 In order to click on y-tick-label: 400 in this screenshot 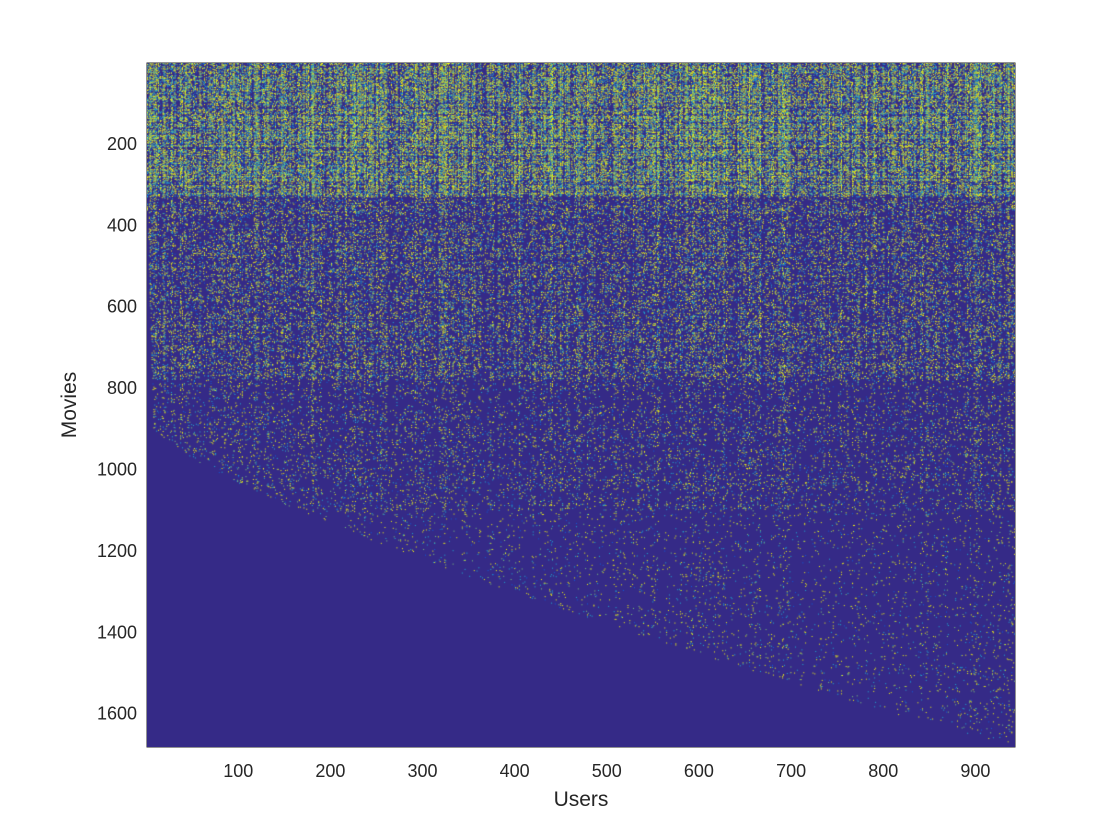, I will do `click(122, 225)`.